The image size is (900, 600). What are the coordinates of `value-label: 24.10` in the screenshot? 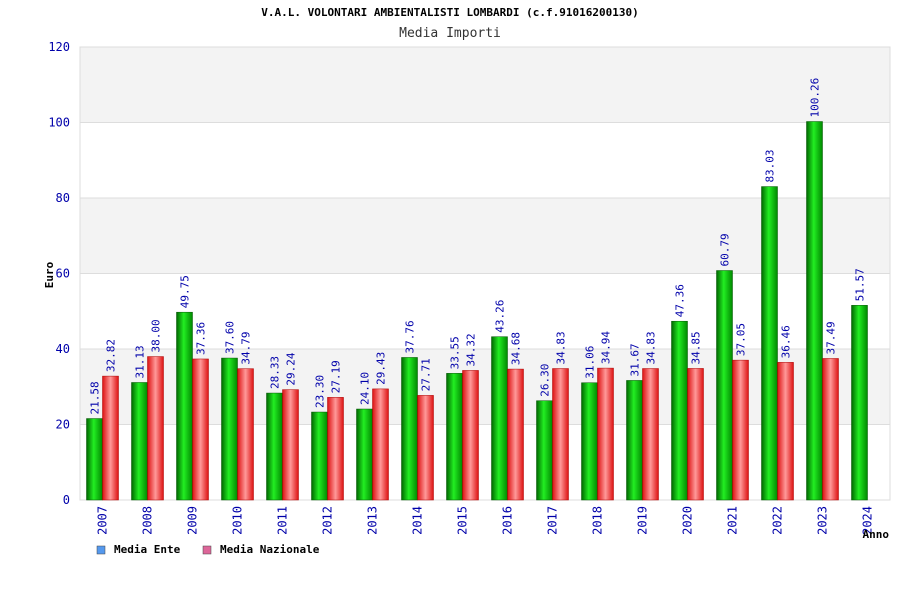 It's located at (365, 388).